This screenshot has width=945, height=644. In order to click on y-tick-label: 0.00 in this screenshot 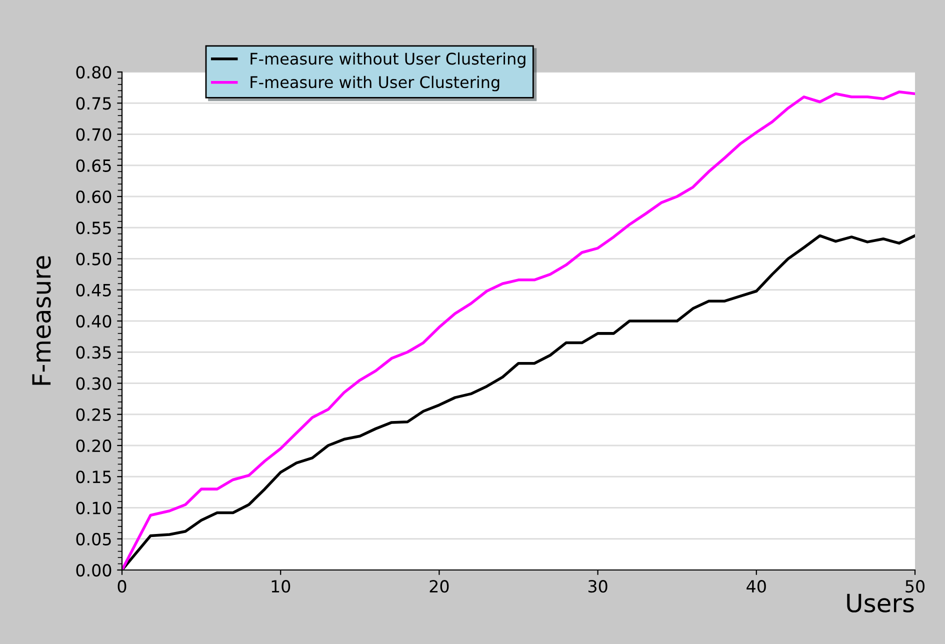, I will do `click(94, 570)`.